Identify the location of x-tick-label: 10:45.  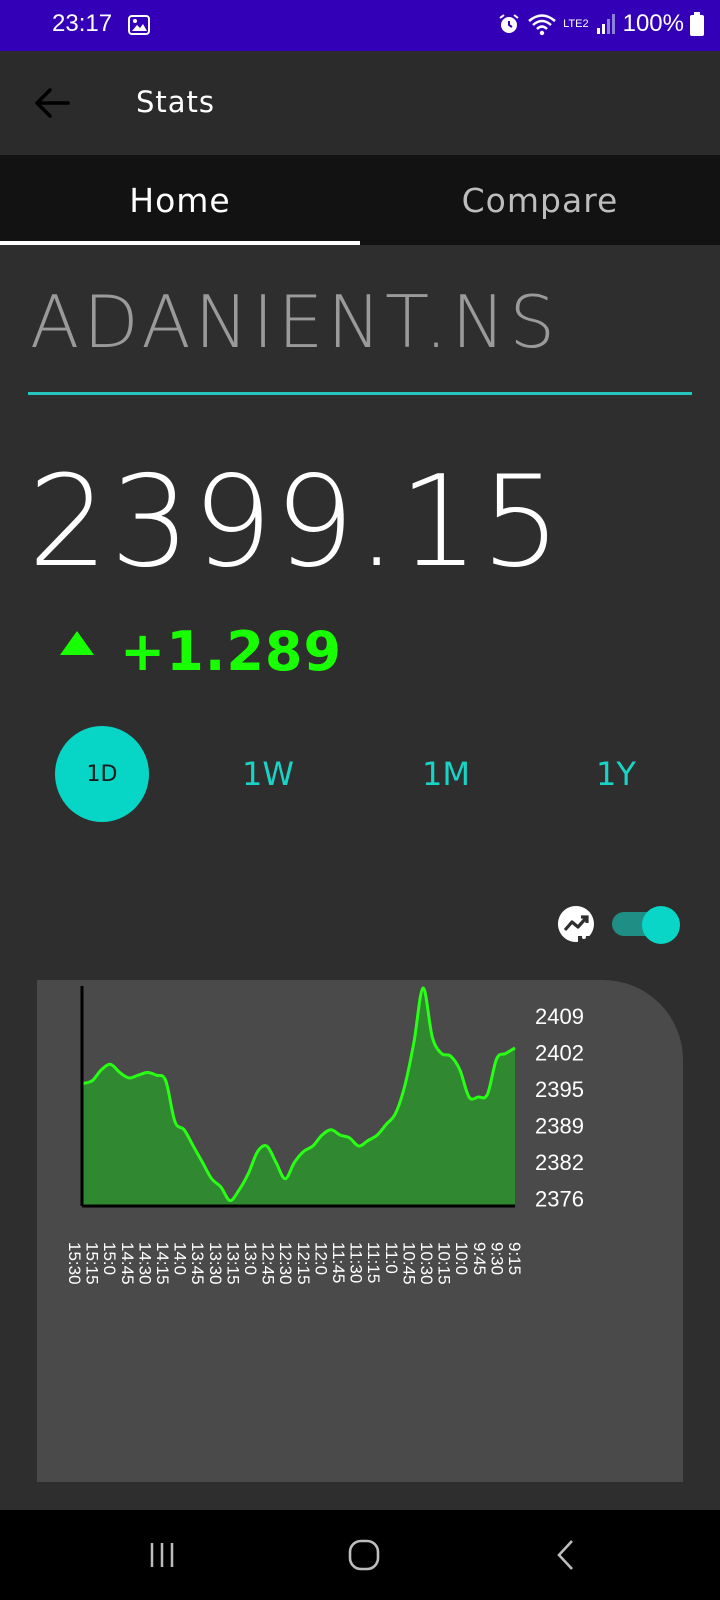
(408, 1263).